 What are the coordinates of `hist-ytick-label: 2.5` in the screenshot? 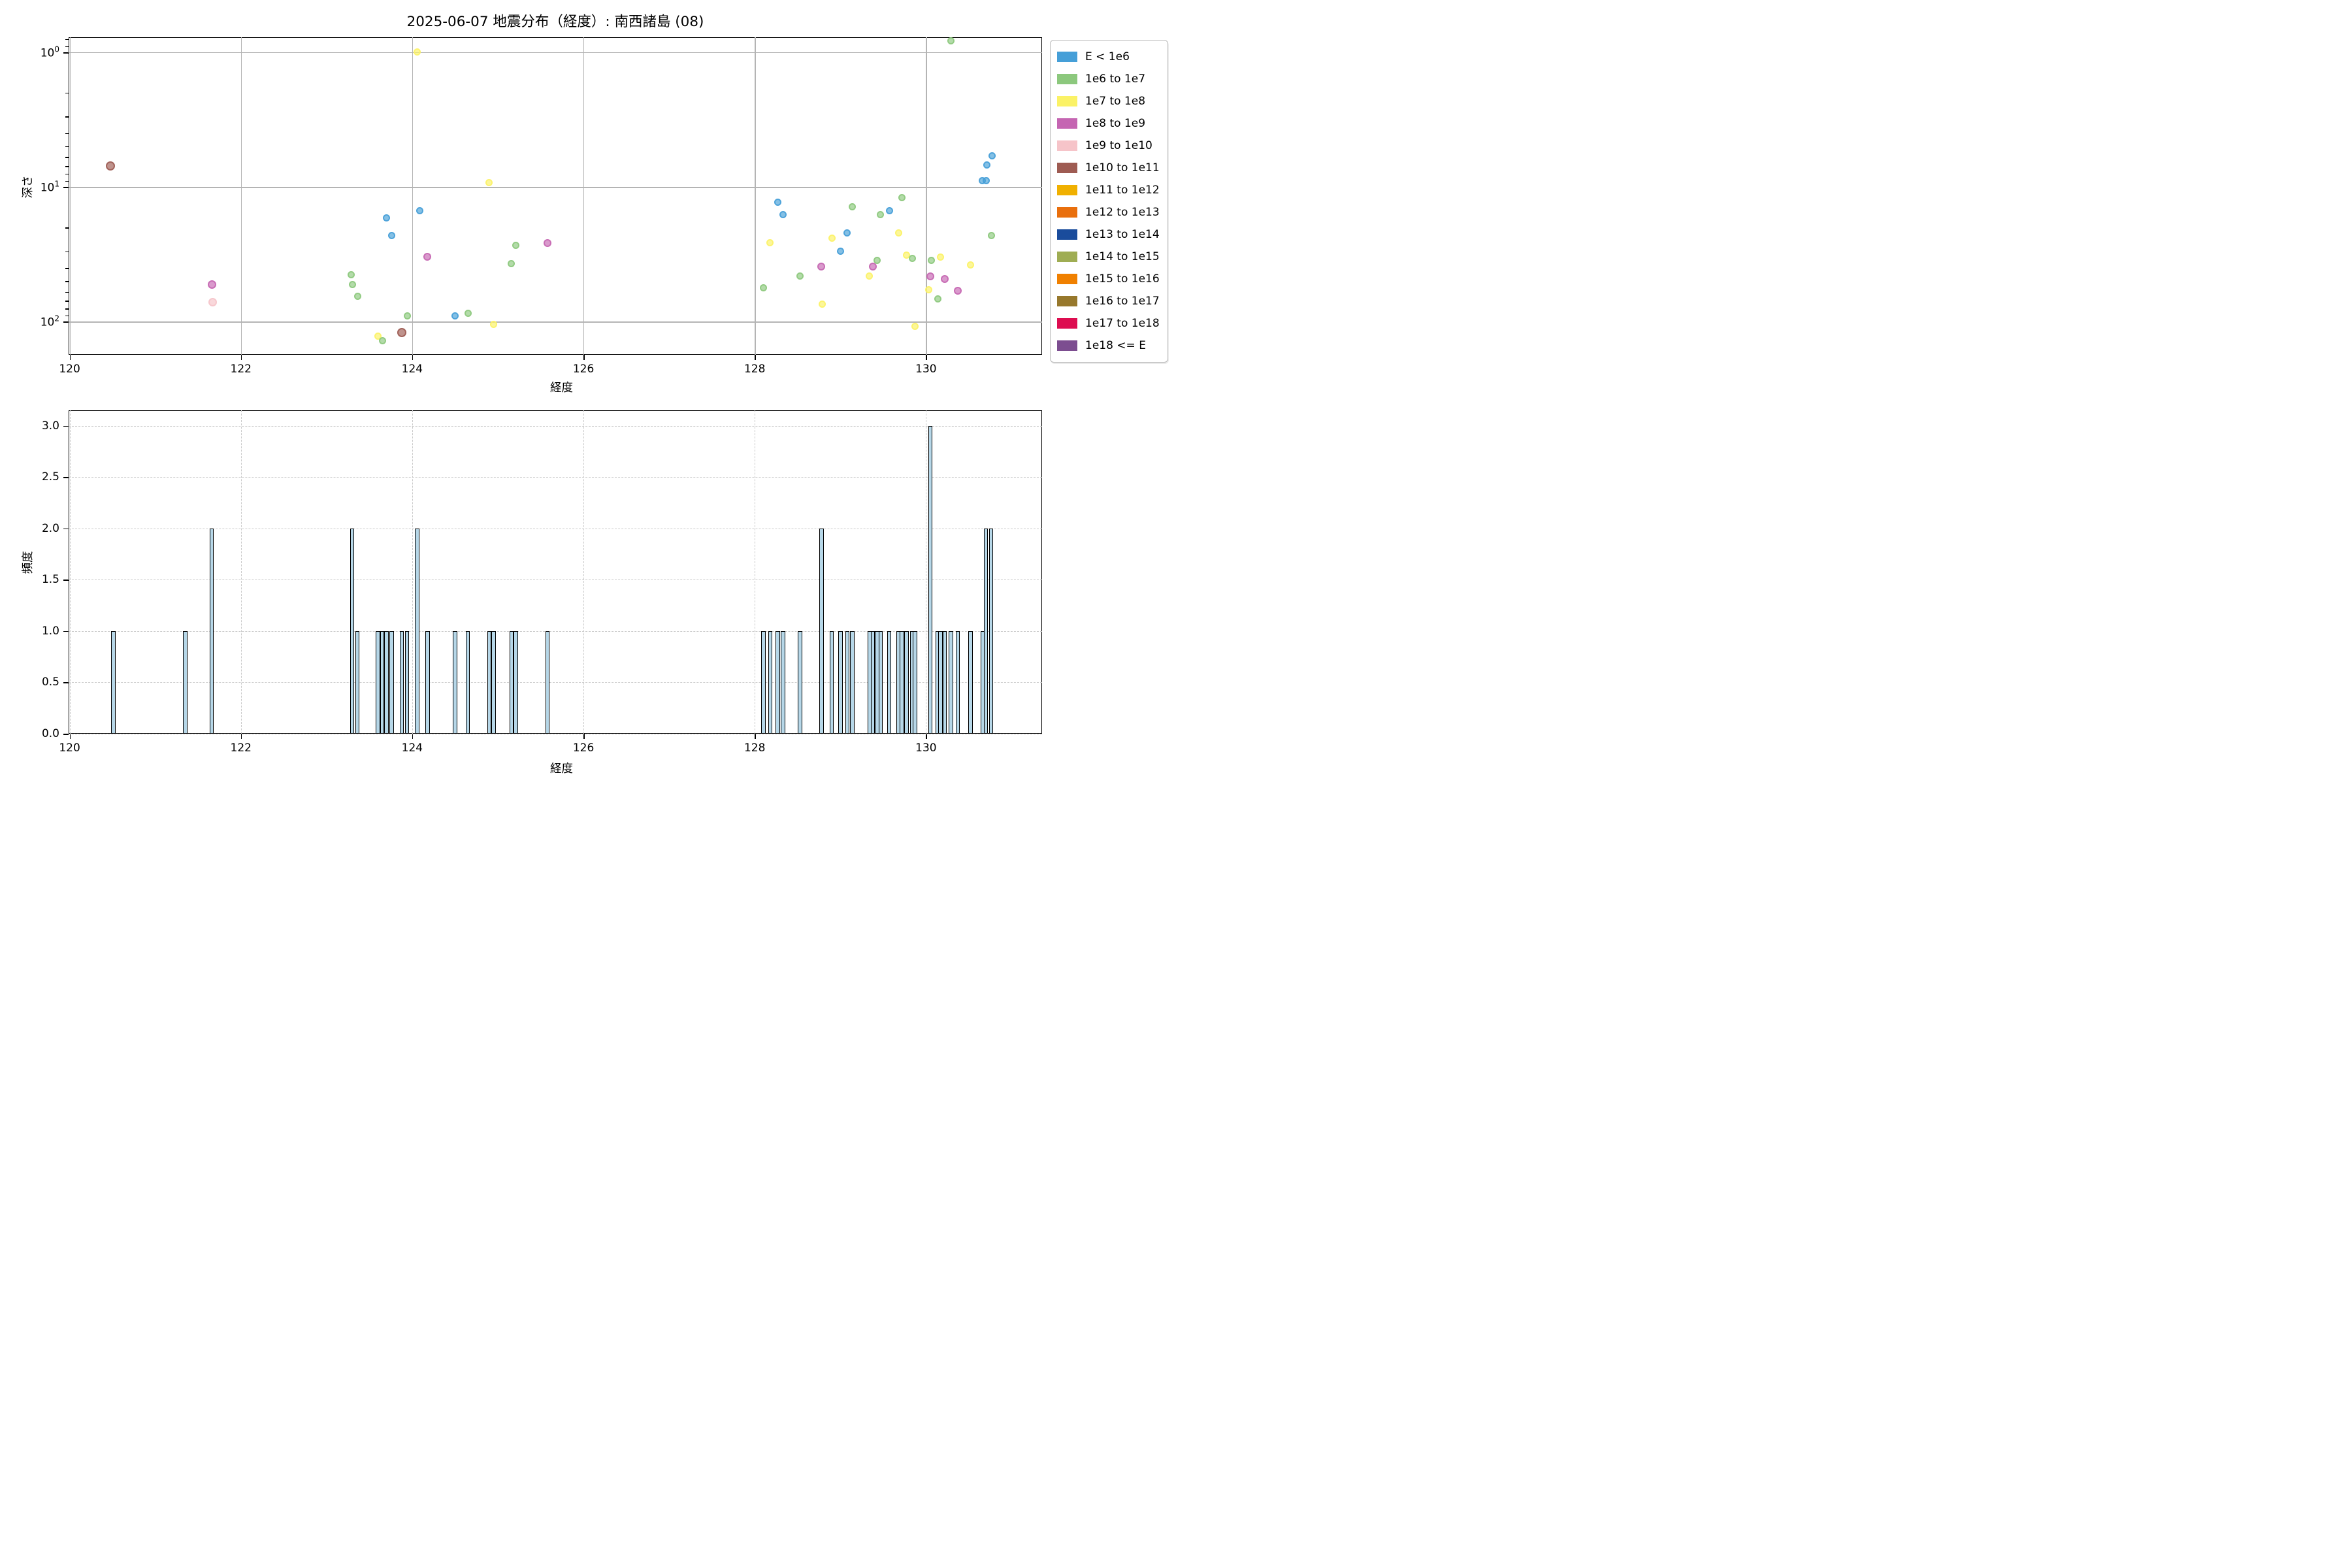 It's located at (50, 477).